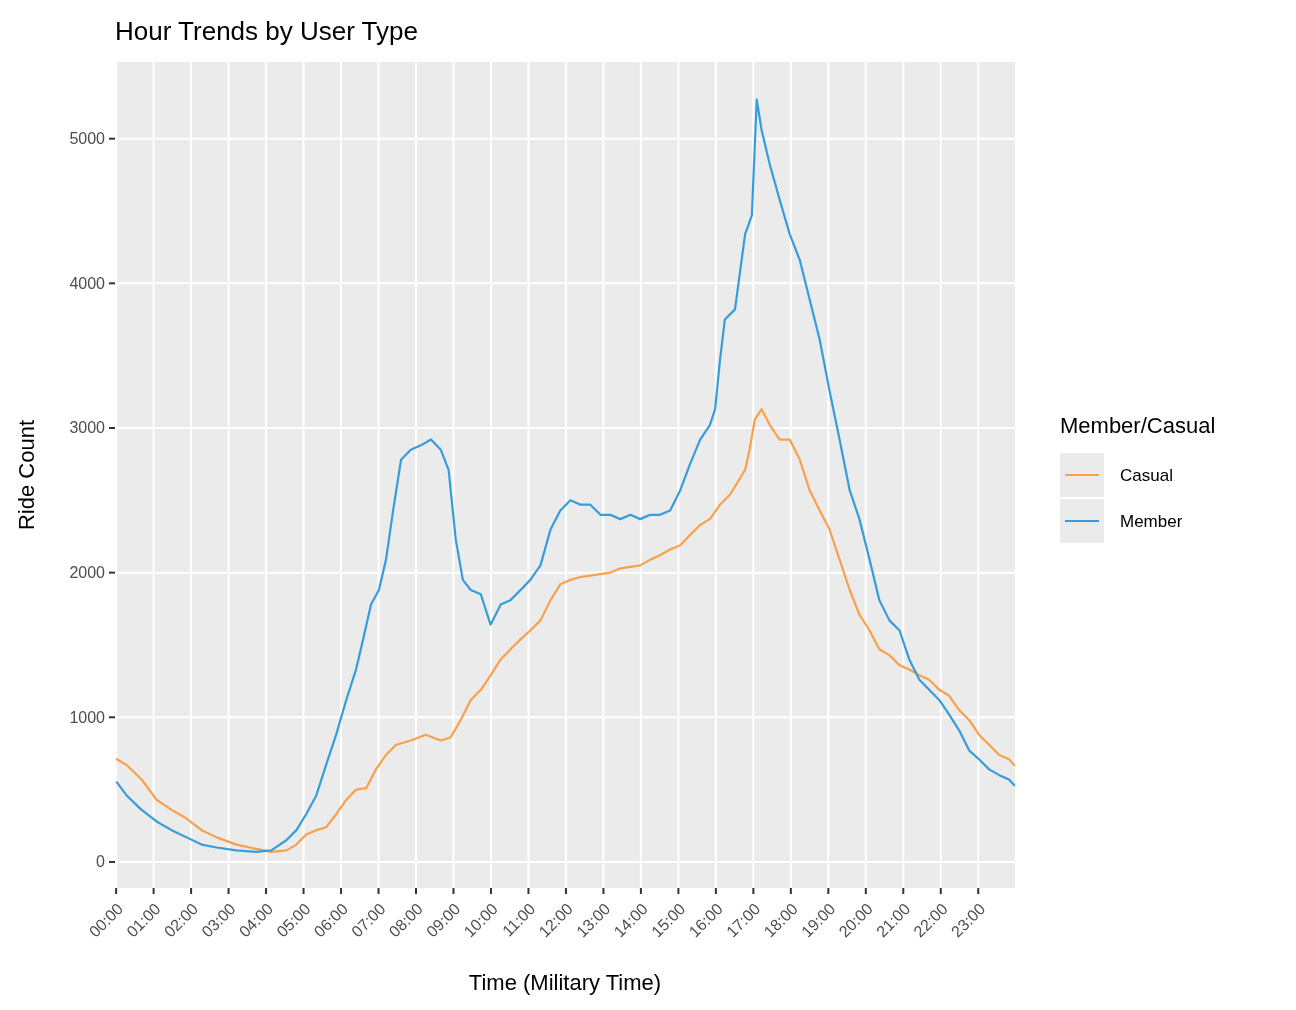 Image resolution: width=1296 pixels, height=1010 pixels. What do you see at coordinates (266, 31) in the screenshot?
I see `chart-title: Hour Trends by User Type` at bounding box center [266, 31].